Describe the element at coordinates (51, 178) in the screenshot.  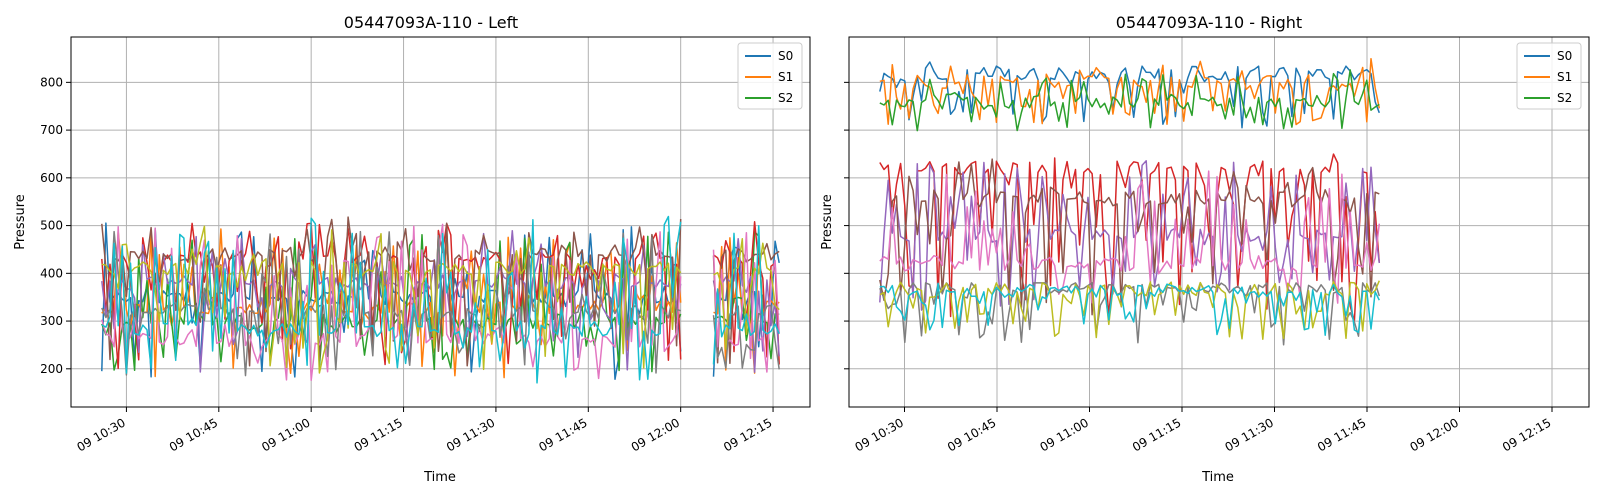
I see `y-tick-label: 600` at that location.